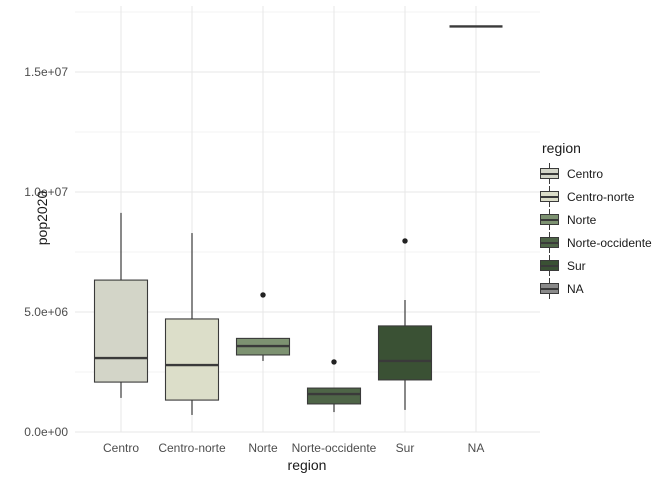 The width and height of the screenshot is (672, 480). Describe the element at coordinates (582, 219) in the screenshot. I see `legend-item-label: Norte` at that location.